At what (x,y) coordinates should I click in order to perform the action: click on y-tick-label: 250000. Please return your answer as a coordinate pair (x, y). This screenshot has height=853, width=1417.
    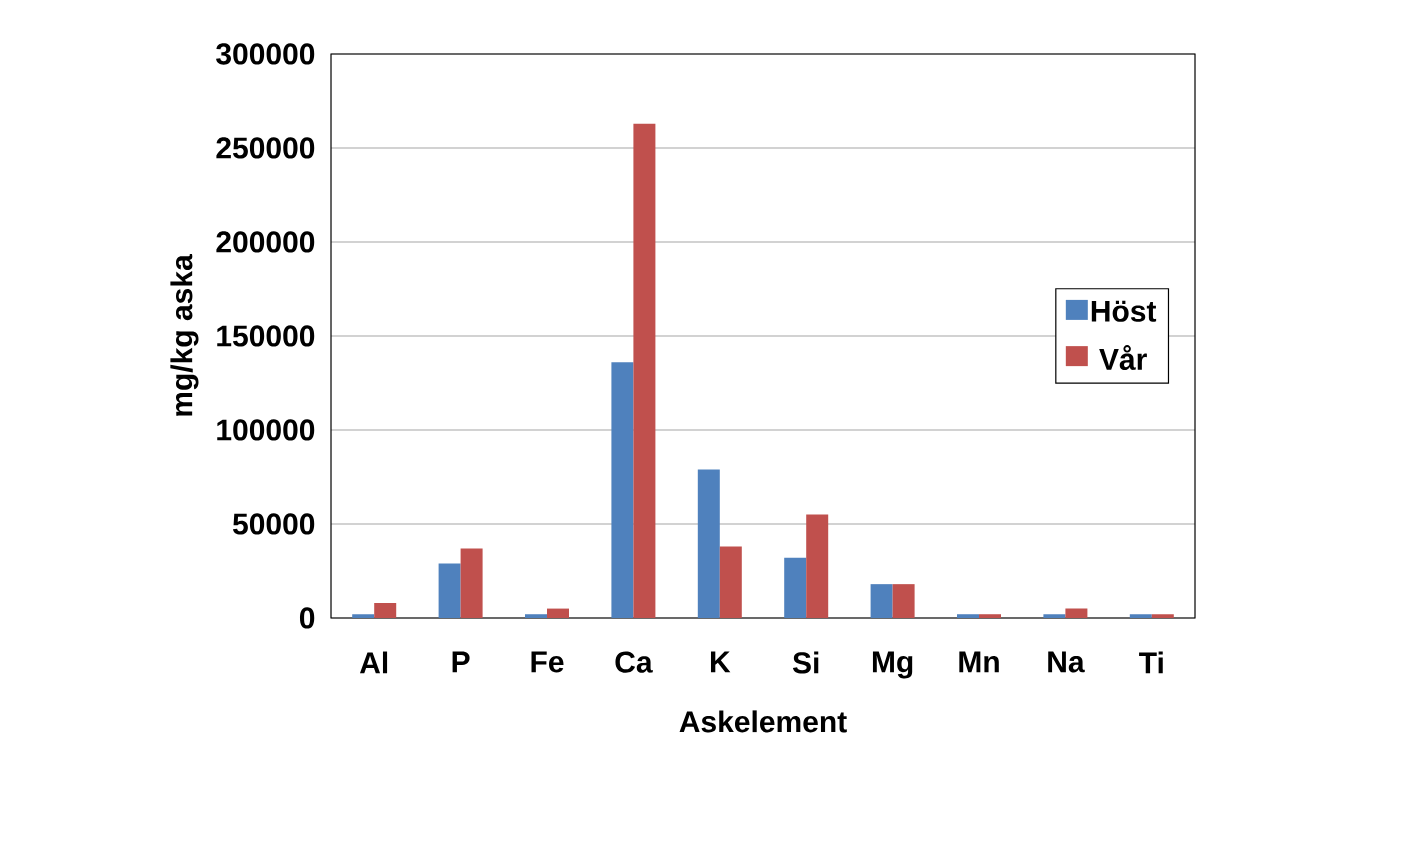
    Looking at the image, I should click on (265, 148).